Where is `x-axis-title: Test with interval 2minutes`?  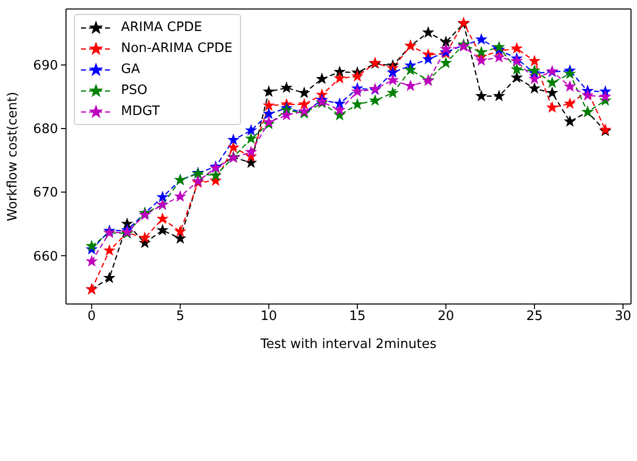 x-axis-title: Test with interval 2minutes is located at coordinates (348, 344).